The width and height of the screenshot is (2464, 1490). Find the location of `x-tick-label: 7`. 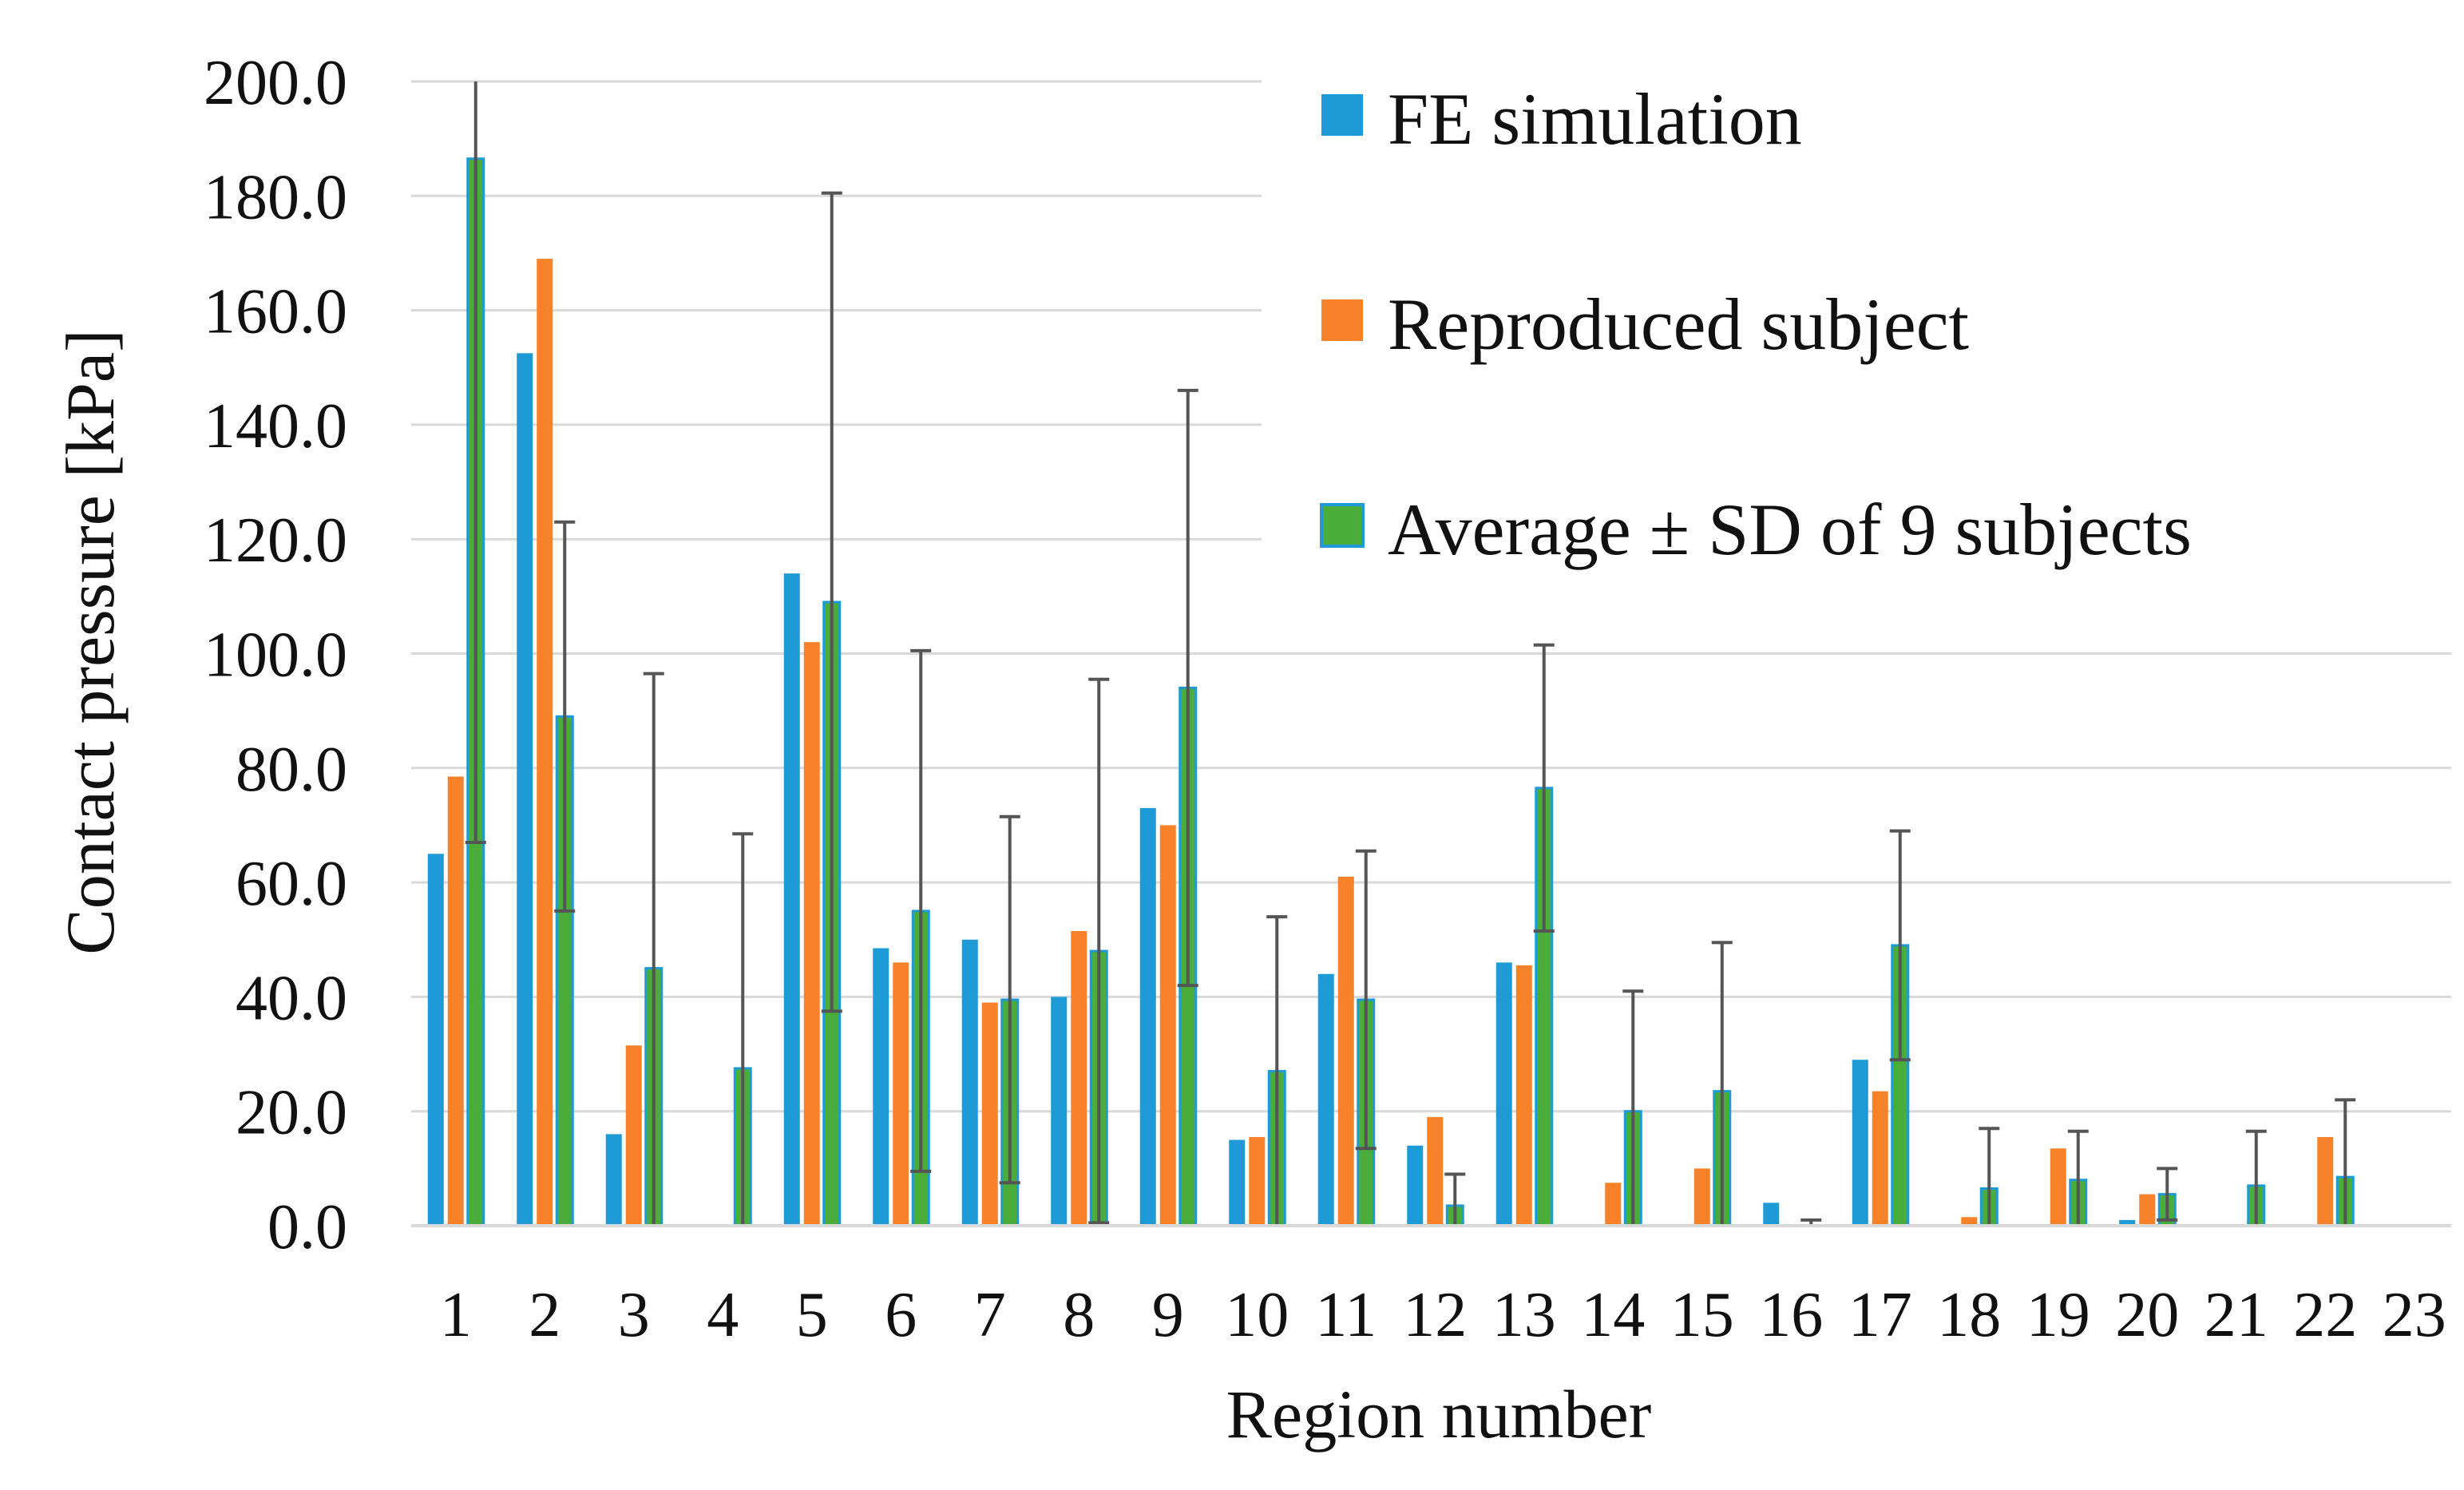

x-tick-label: 7 is located at coordinates (990, 1315).